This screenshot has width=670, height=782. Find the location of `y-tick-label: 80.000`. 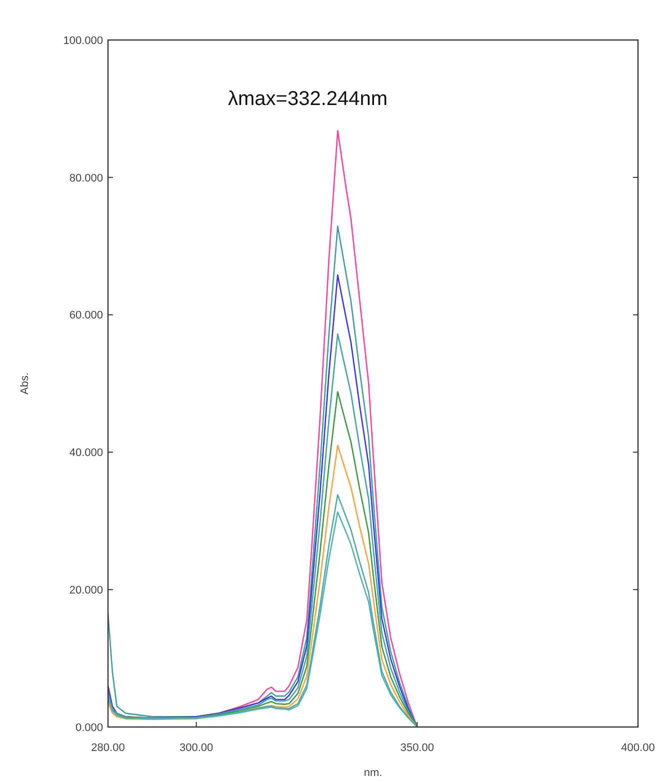

y-tick-label: 80.000 is located at coordinates (86, 178).